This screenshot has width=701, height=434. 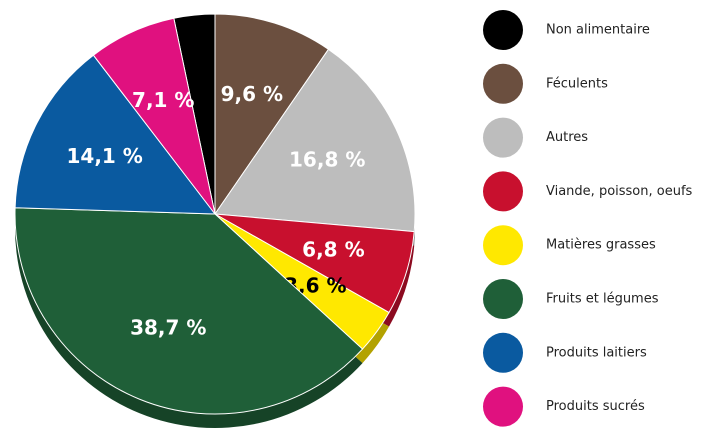 I want to click on legend-label: Produits sucrés, so click(x=595, y=406).